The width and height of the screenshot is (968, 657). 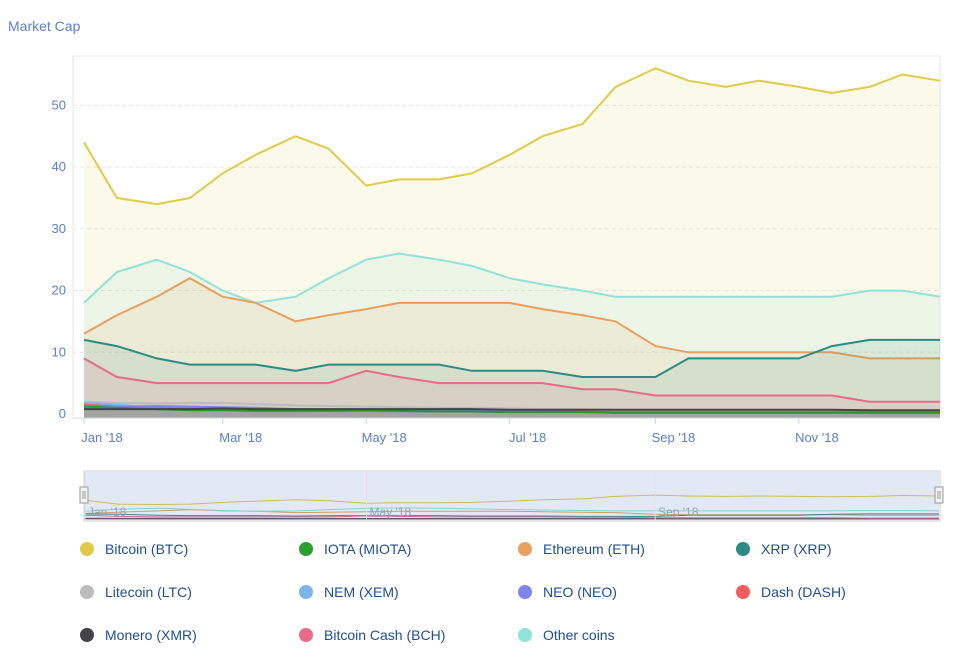 I want to click on legend-label: Bitcoin (BTC), so click(x=147, y=549).